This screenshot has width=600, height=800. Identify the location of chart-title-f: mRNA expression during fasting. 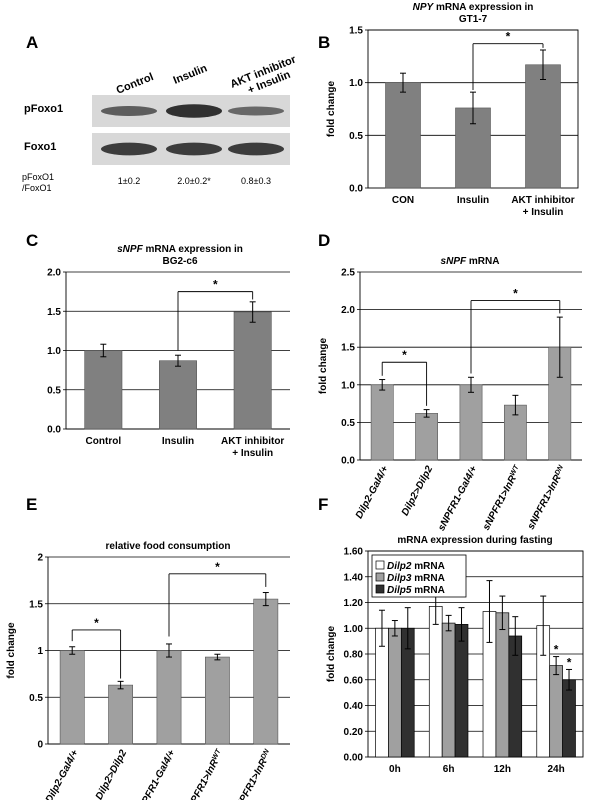
(474, 540).